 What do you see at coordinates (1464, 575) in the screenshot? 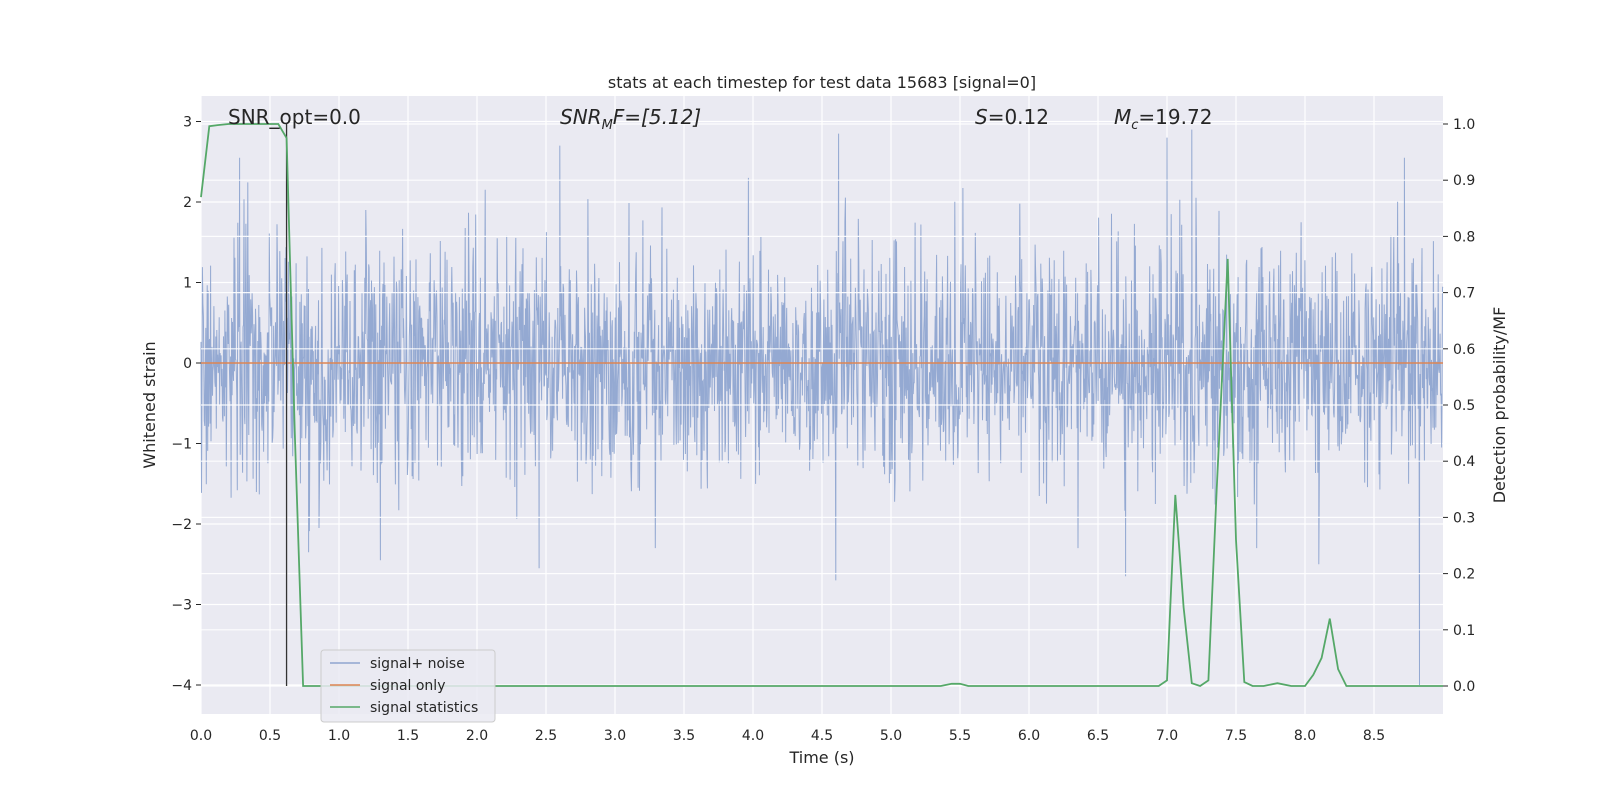
I see `right-tick-label: 0.2` at bounding box center [1464, 575].